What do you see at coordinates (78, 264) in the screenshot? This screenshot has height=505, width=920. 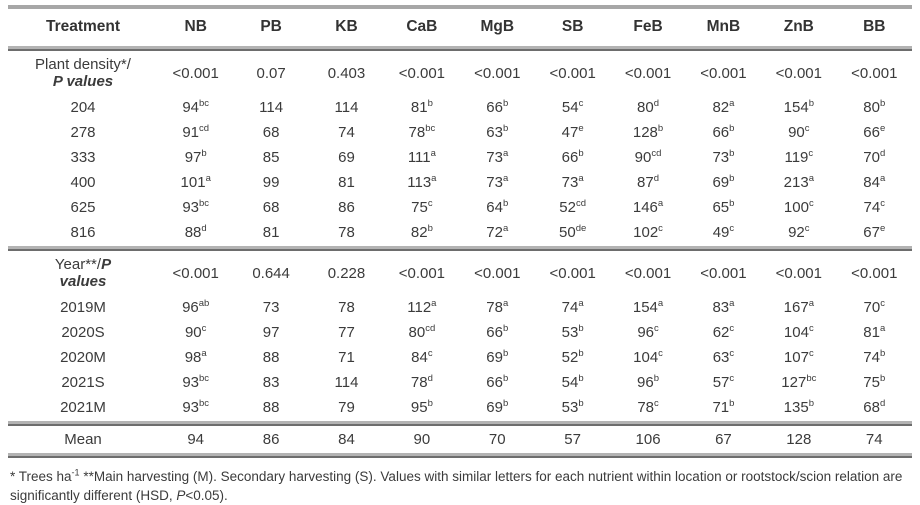 I see `section-label-line1: Year**/` at bounding box center [78, 264].